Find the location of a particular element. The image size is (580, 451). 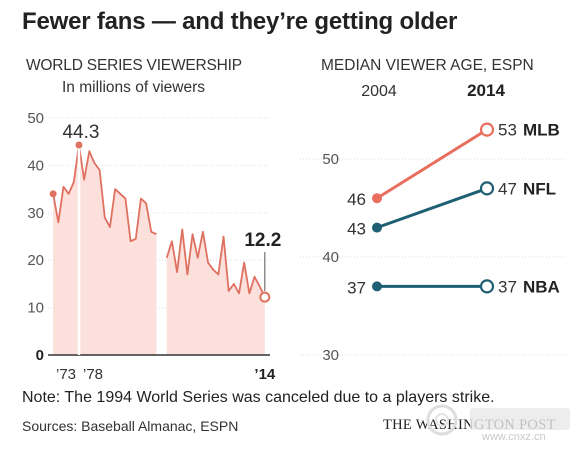

mlb-value-2004: 46 is located at coordinates (356, 199).